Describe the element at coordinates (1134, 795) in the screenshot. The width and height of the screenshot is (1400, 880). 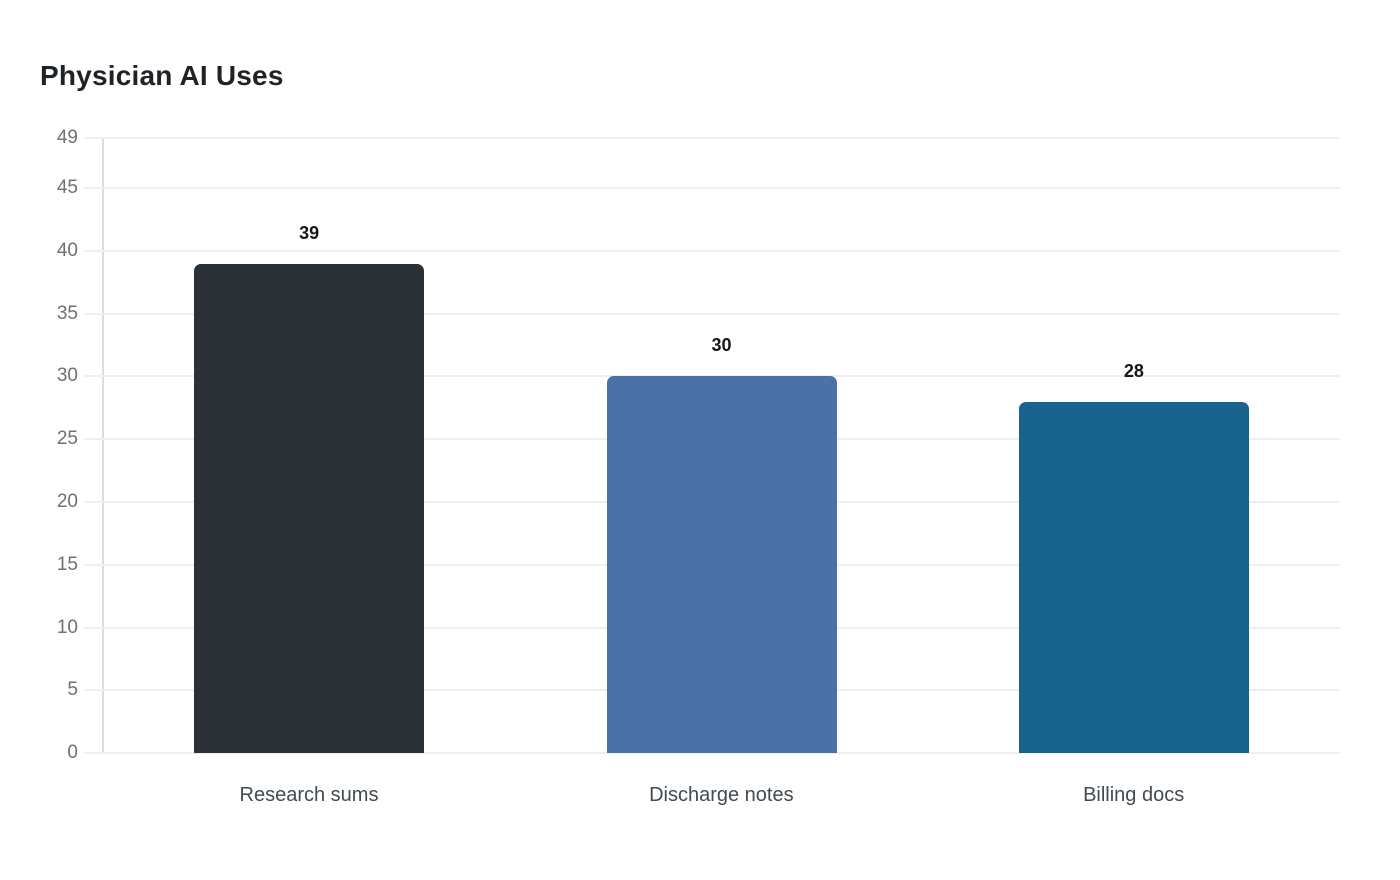
I see `x-category-label: Billing docs` at that location.